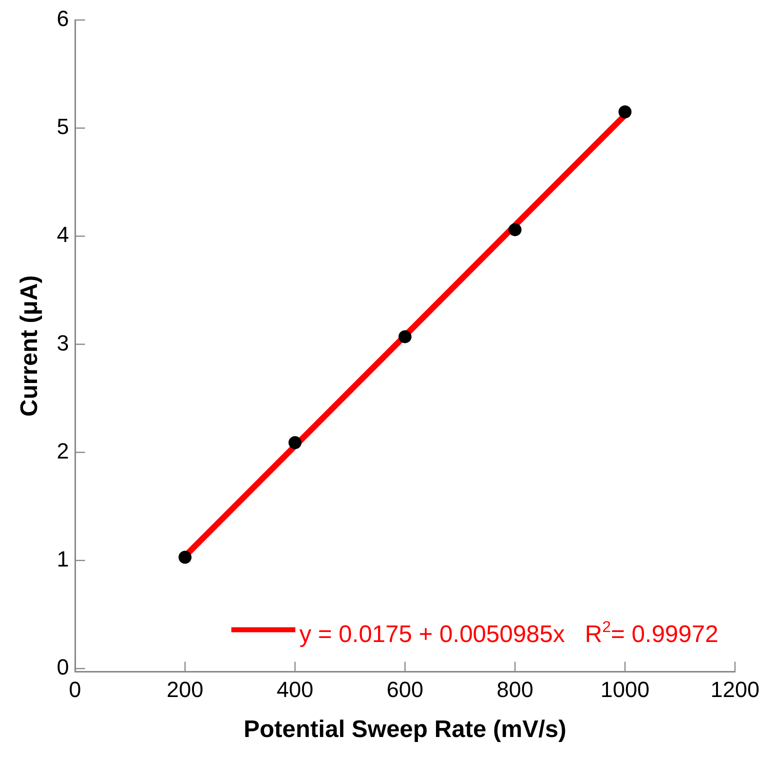  I want to click on x-axis-title: Potential Sweep Rate (mV/s), so click(405, 730).